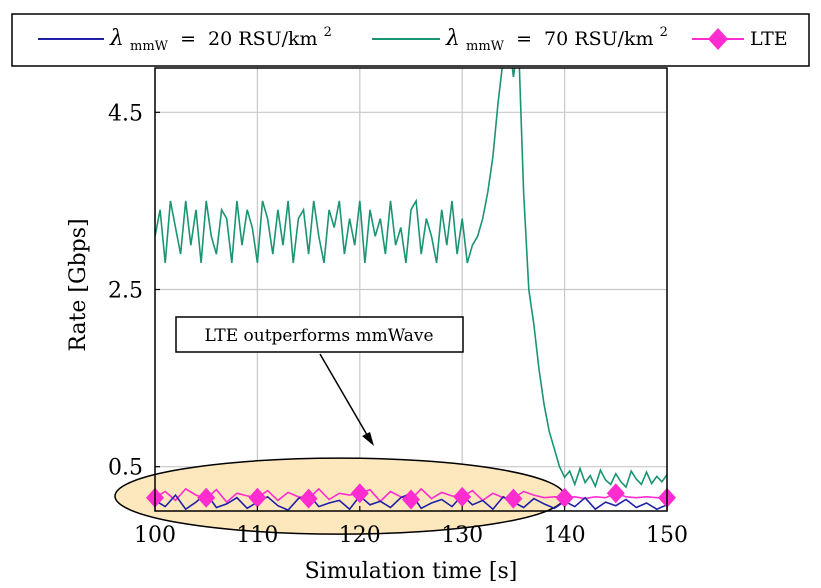 The height and width of the screenshot is (588, 821). Describe the element at coordinates (262, 39) in the screenshot. I see `legend-value-20: 20 RSU/km` at that location.